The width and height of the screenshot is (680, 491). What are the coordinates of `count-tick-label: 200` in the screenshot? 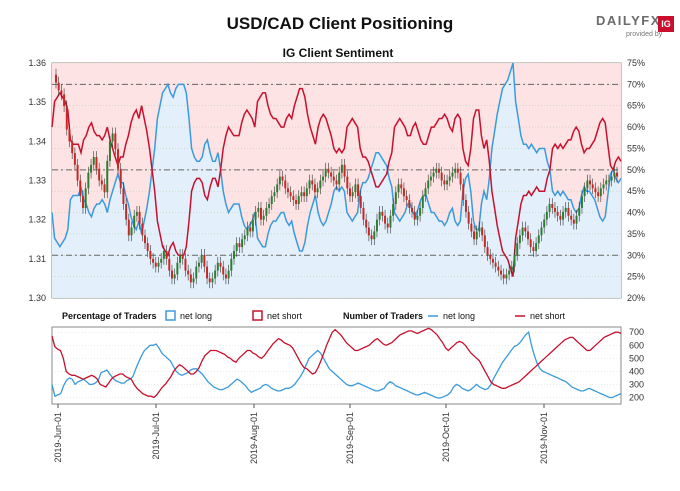 It's located at (636, 397).